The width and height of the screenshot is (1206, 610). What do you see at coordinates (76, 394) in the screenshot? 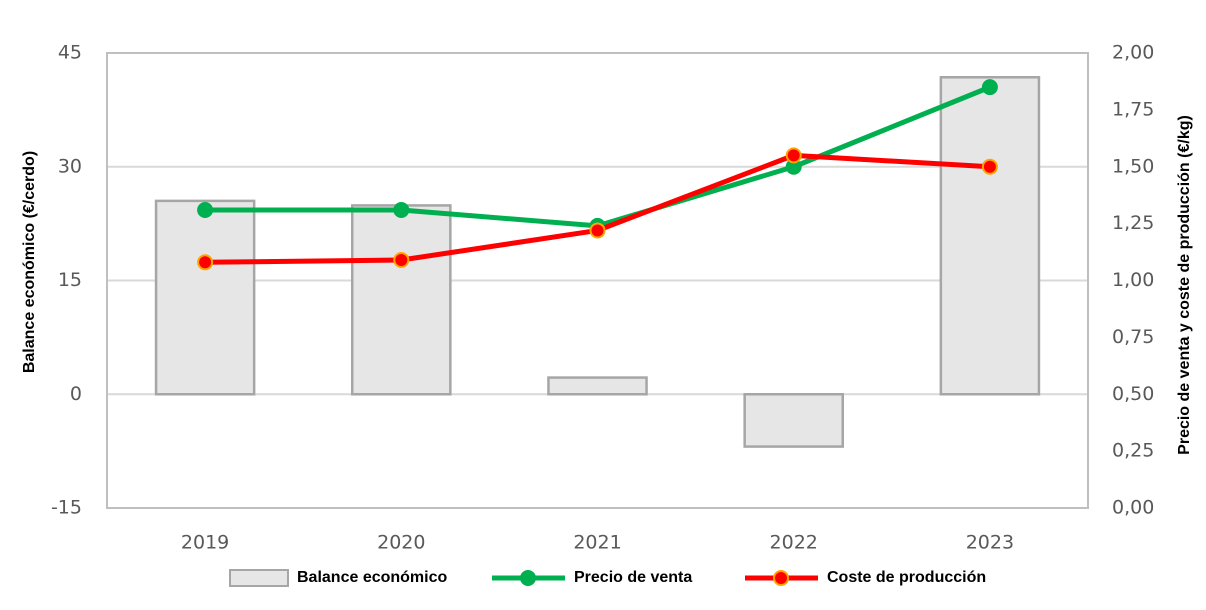
I see `y-tick-label: 0` at bounding box center [76, 394].